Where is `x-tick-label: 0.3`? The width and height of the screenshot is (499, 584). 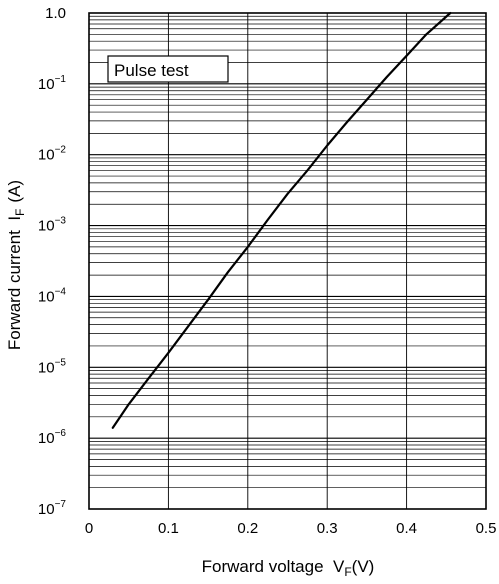
x-tick-label: 0.3 is located at coordinates (327, 528).